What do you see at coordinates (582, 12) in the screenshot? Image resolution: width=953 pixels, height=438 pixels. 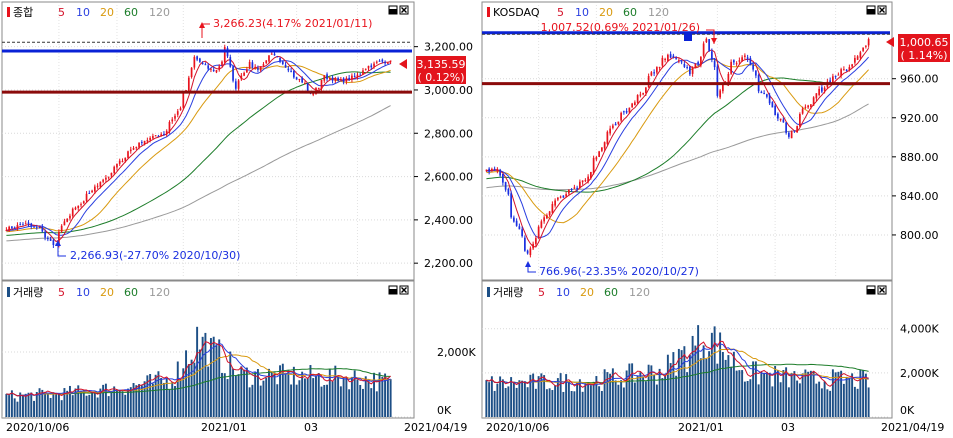 I see `legend-ma10: 10` at bounding box center [582, 12].